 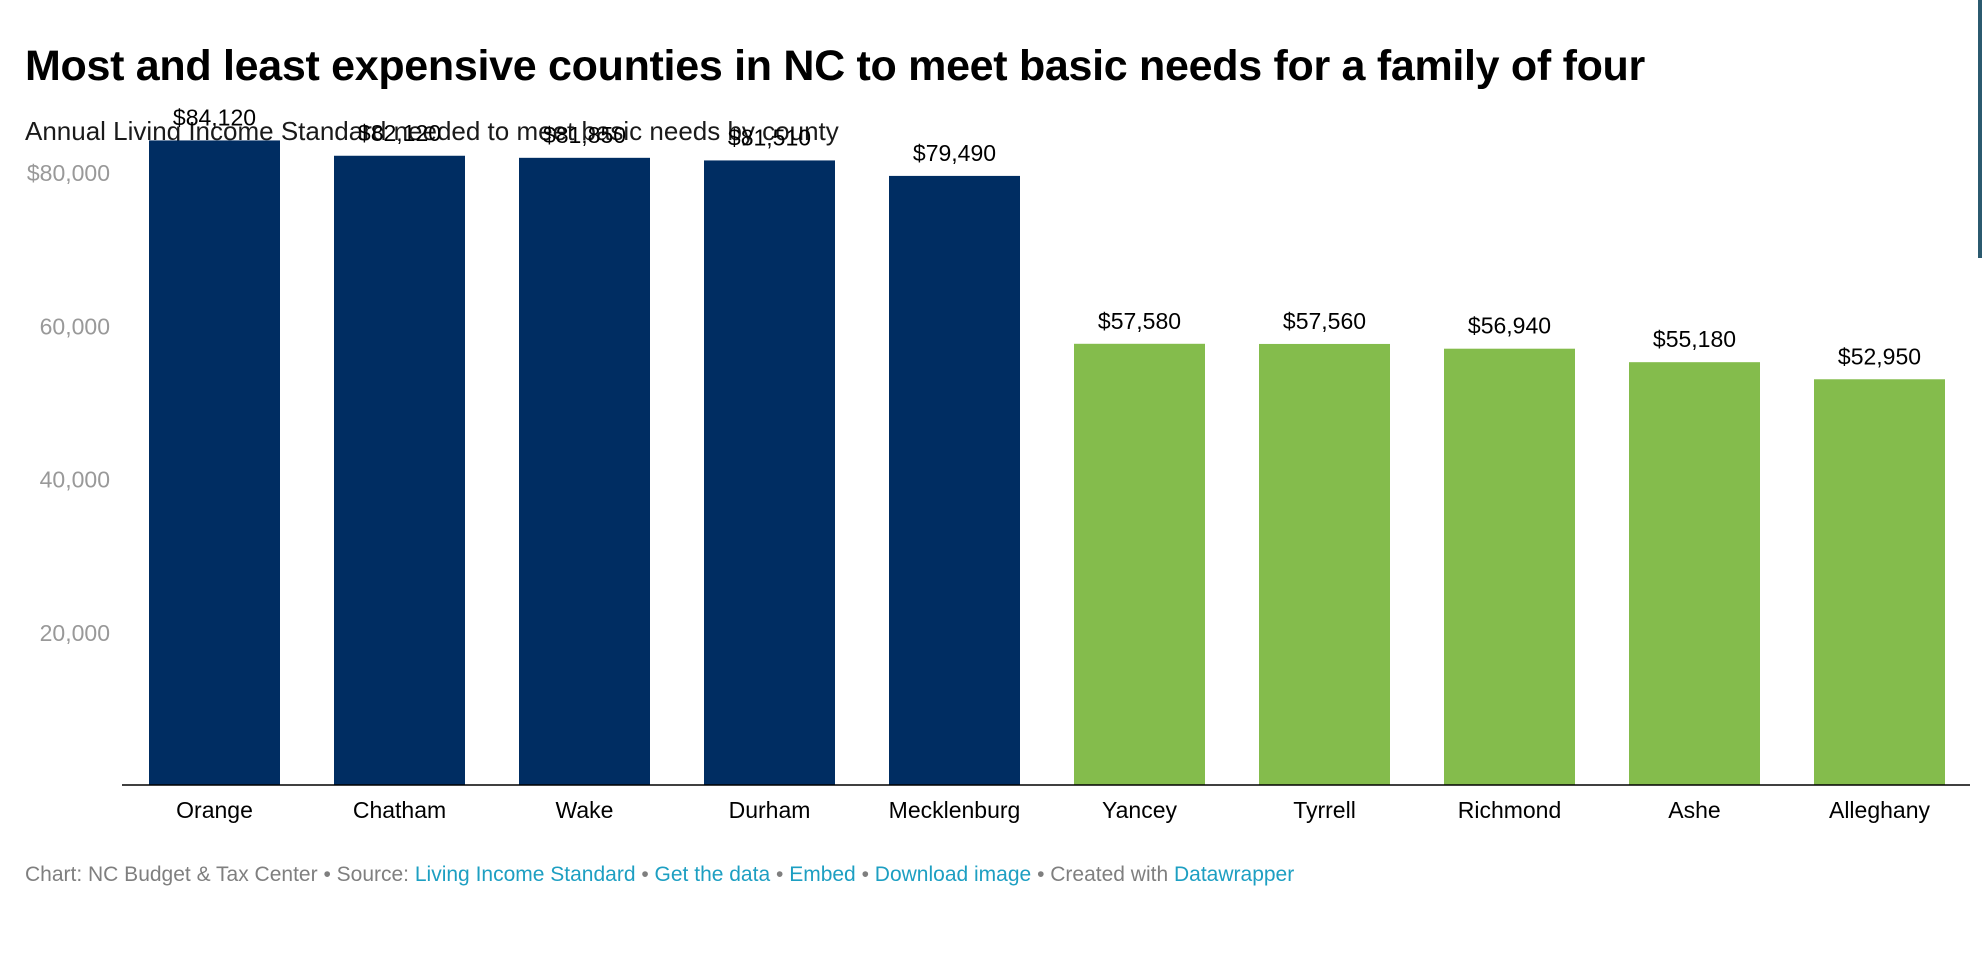 What do you see at coordinates (75, 480) in the screenshot?
I see `y-tick-label: 40,000` at bounding box center [75, 480].